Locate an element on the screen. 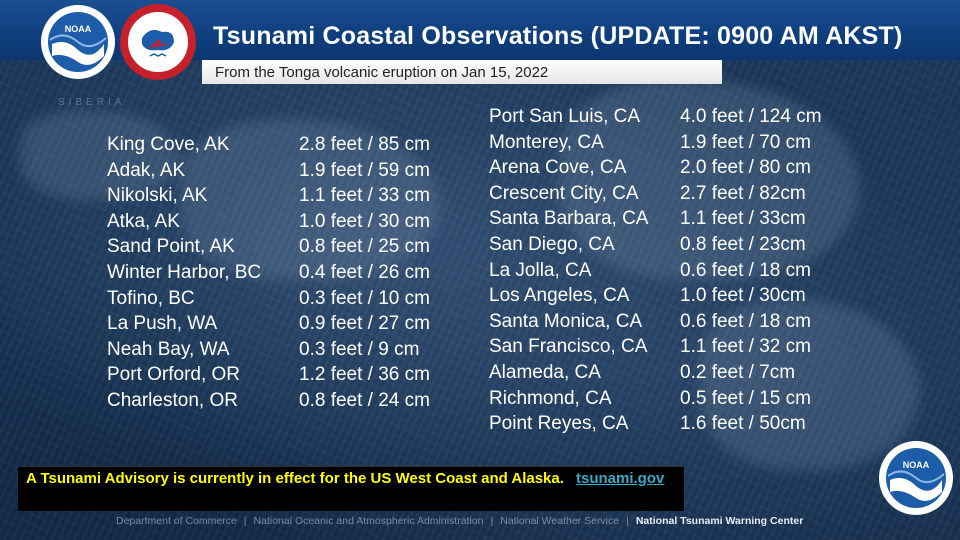 The image size is (960, 540). observation-value: 2.0 feet / 80 cm is located at coordinates (745, 168).